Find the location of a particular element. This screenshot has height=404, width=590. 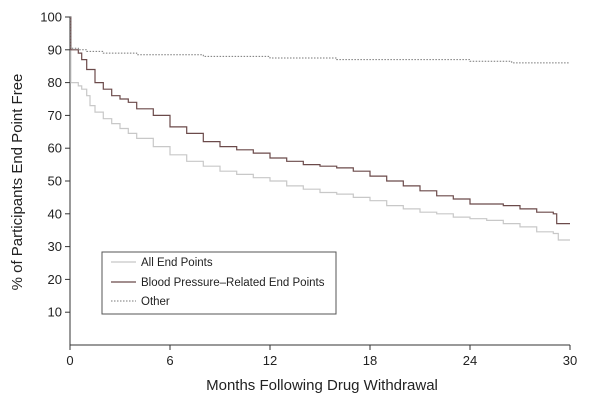

y-tick-label: 30 is located at coordinates (55, 246).